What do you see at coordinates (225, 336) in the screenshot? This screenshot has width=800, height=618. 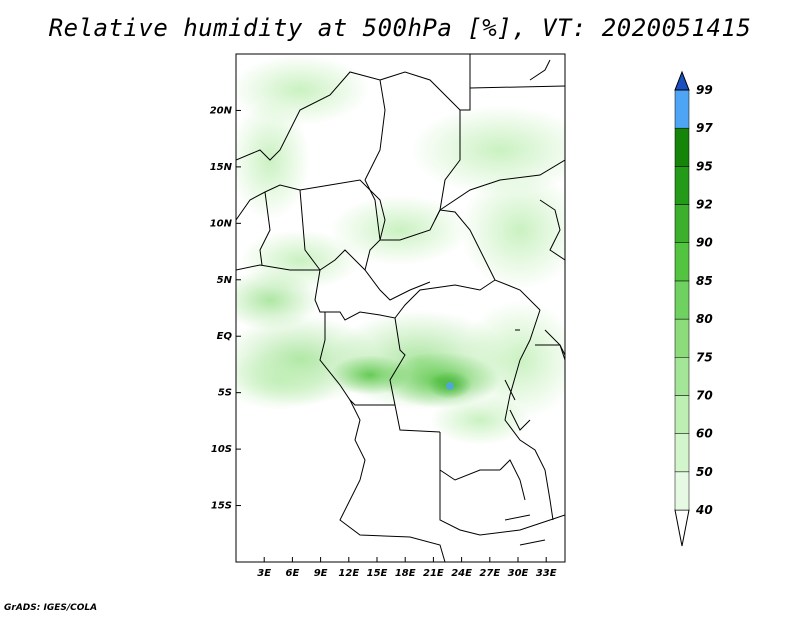 I see `y-tick-label: EQ` at bounding box center [225, 336].